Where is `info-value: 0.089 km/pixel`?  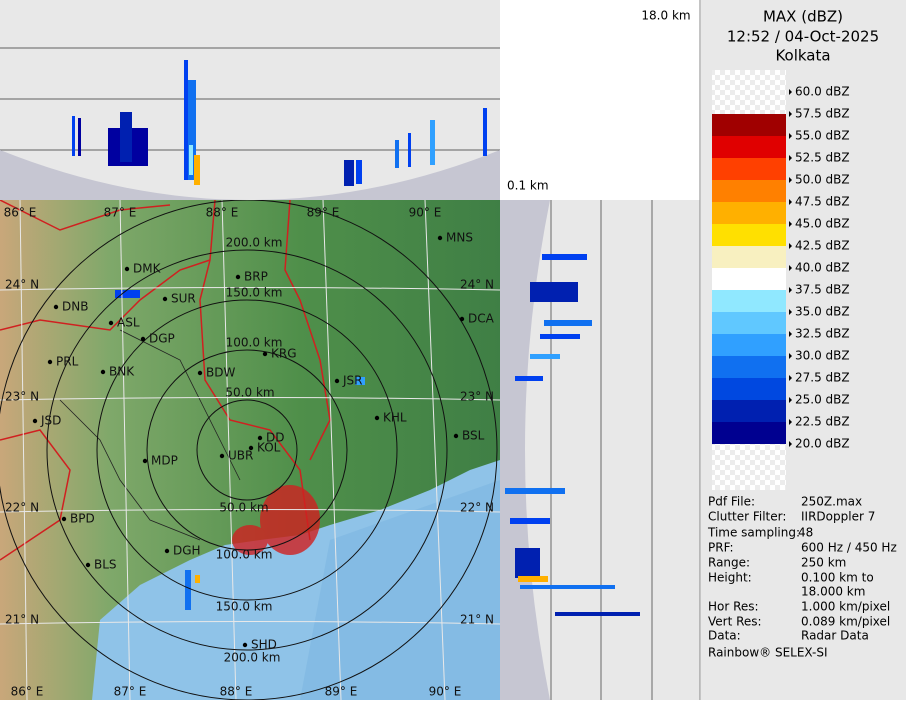 info-value: 0.089 km/pixel is located at coordinates (845, 622).